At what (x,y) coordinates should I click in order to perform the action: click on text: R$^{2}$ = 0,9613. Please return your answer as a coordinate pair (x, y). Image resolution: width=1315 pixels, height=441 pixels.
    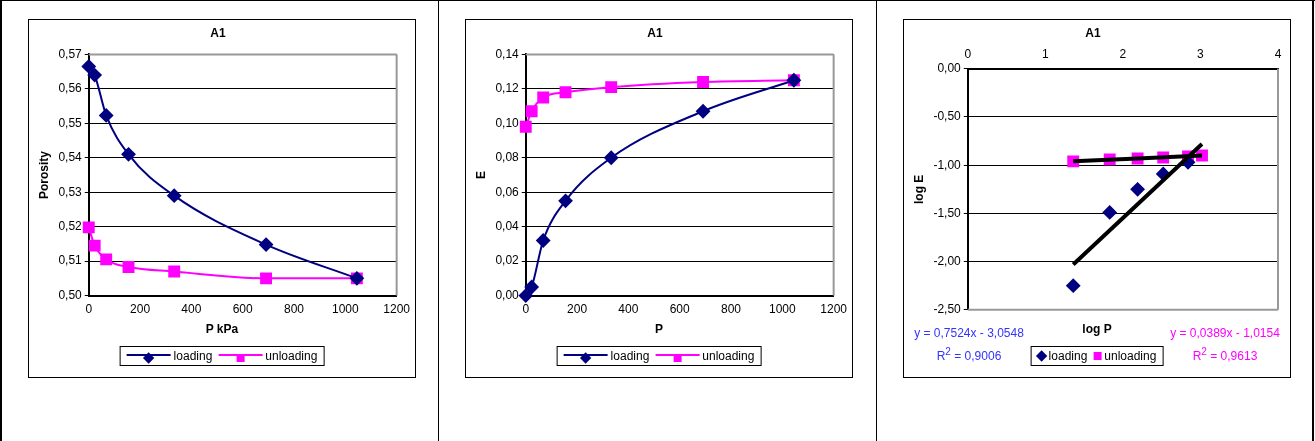
    Looking at the image, I should click on (1225, 354).